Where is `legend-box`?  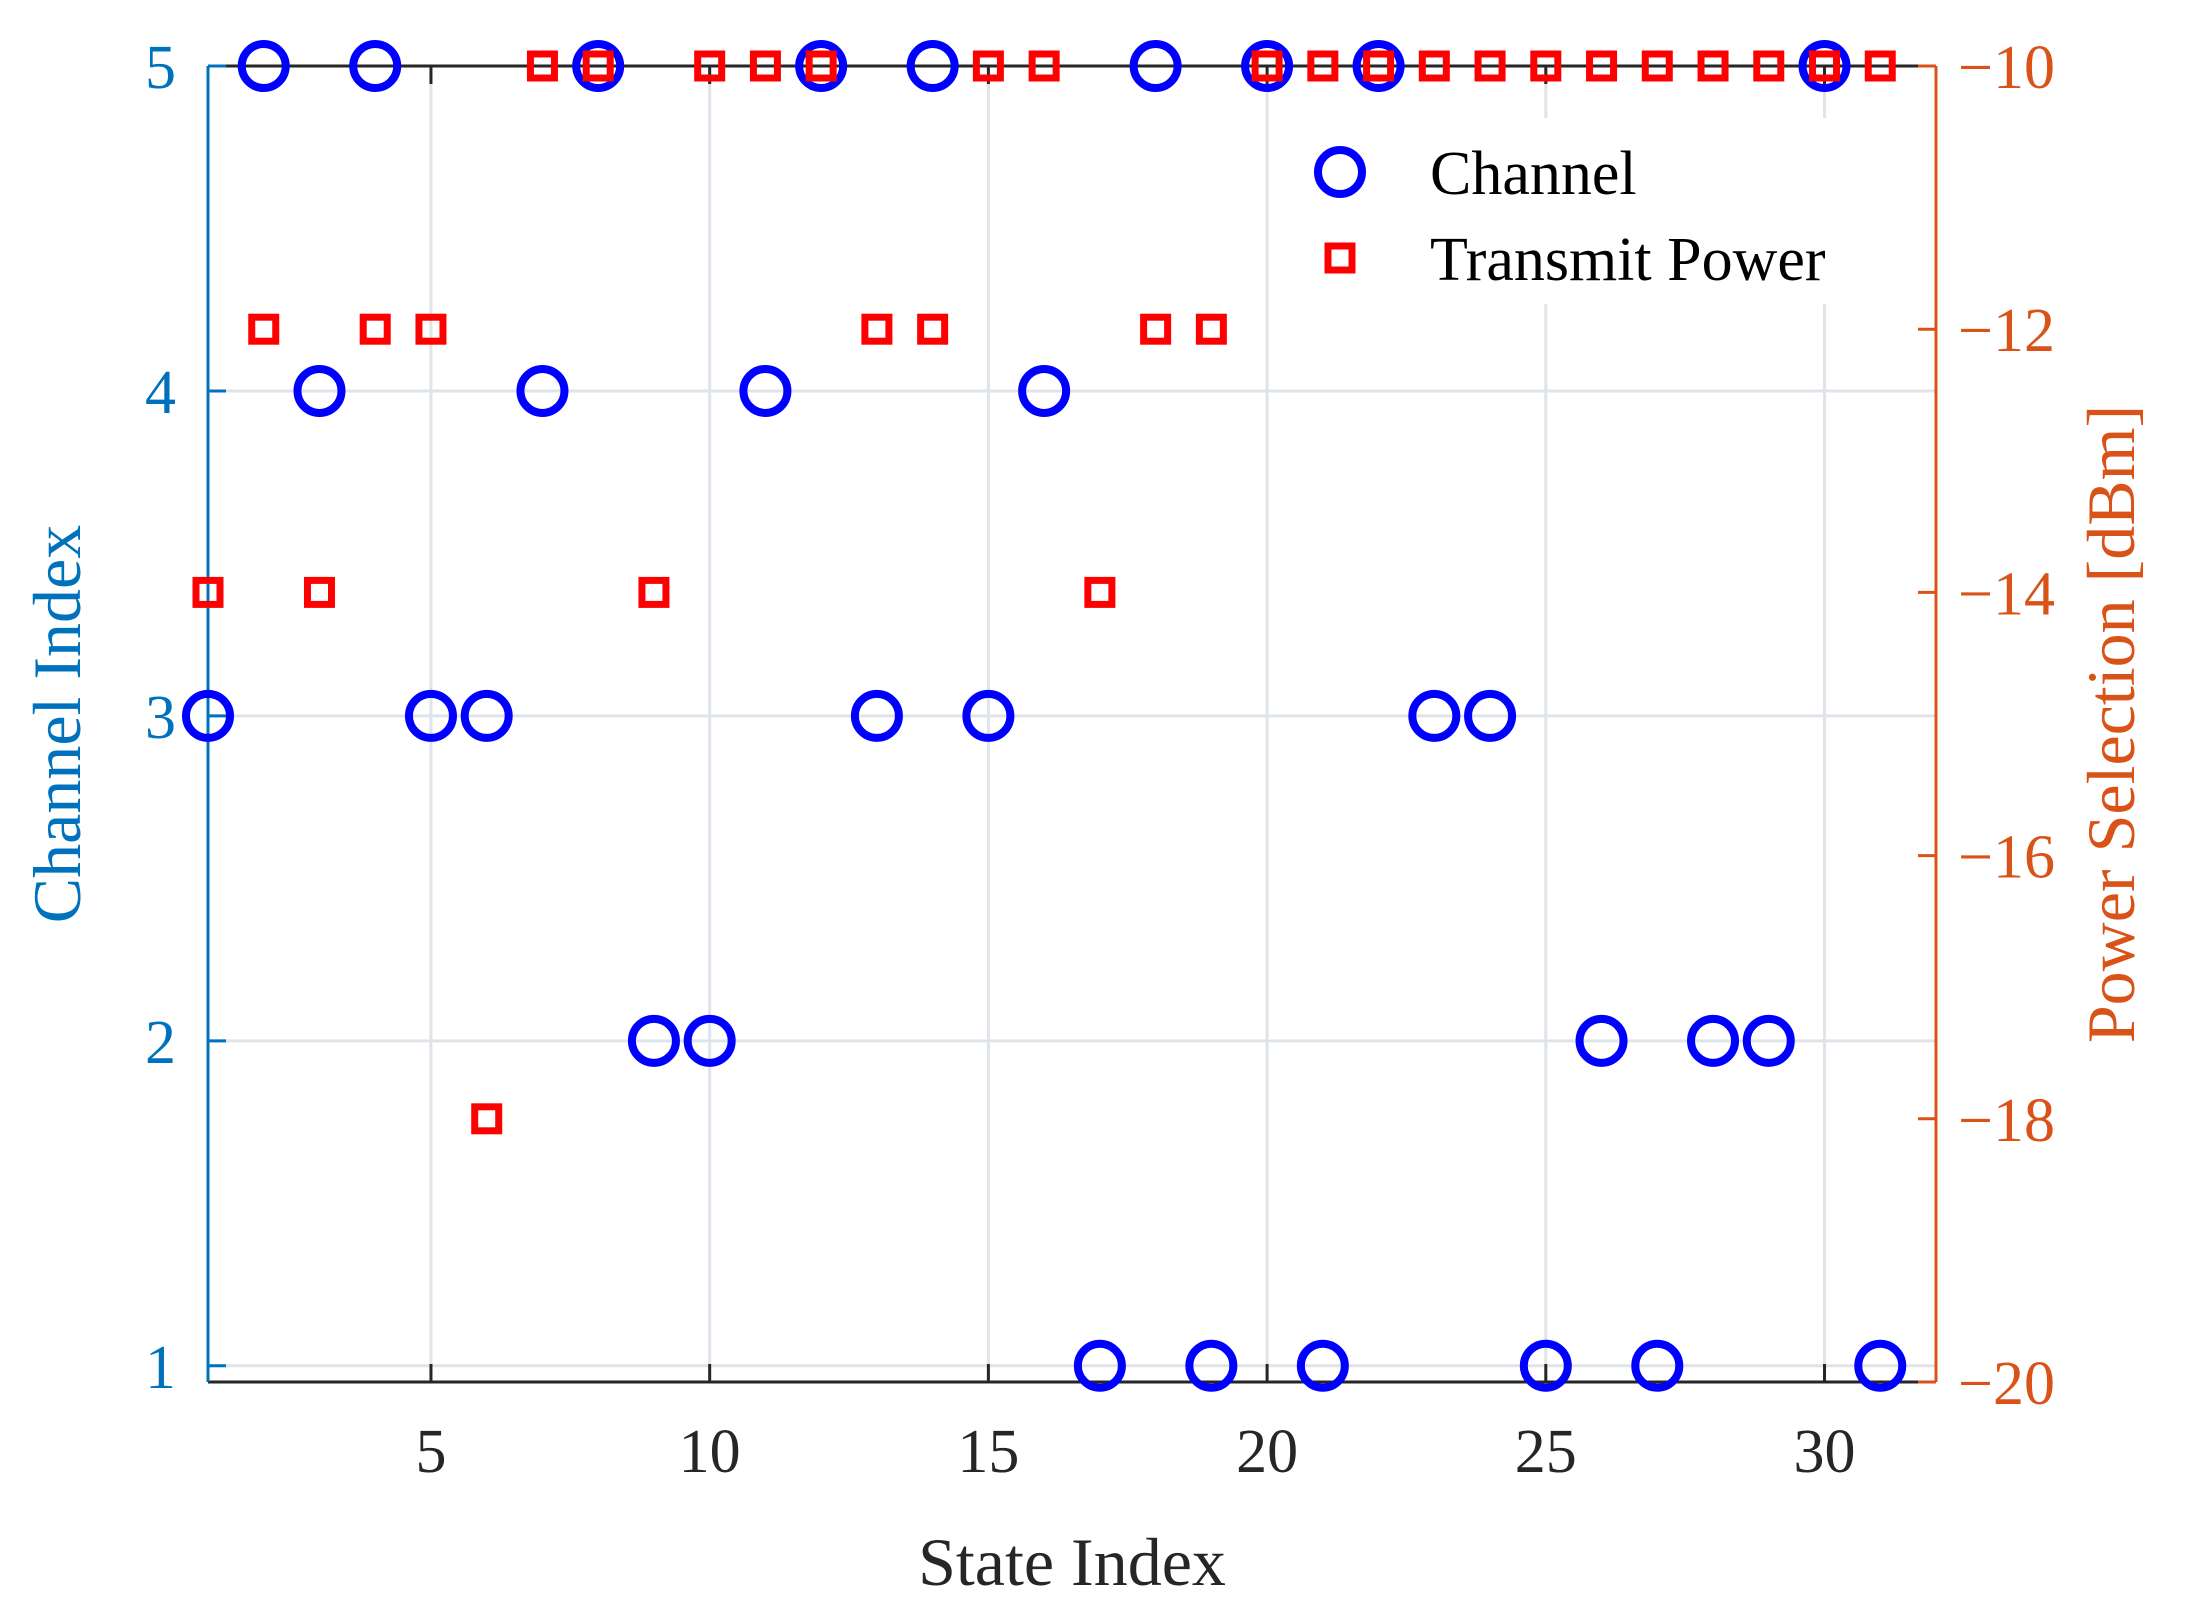 legend-box is located at coordinates (1588, 211).